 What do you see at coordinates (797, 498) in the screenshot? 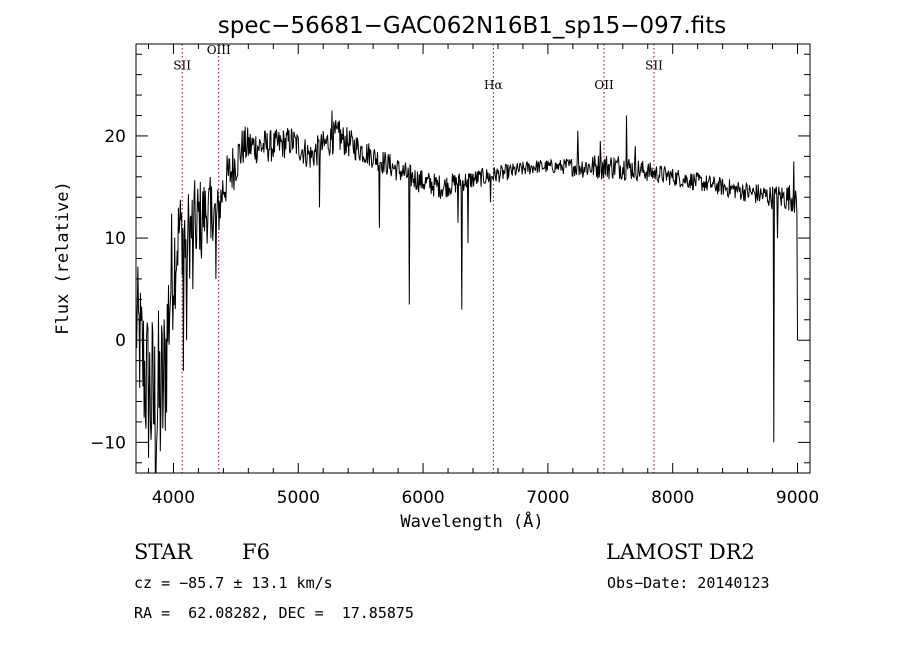
I see `x-tick-label-5: 9000` at bounding box center [797, 498].